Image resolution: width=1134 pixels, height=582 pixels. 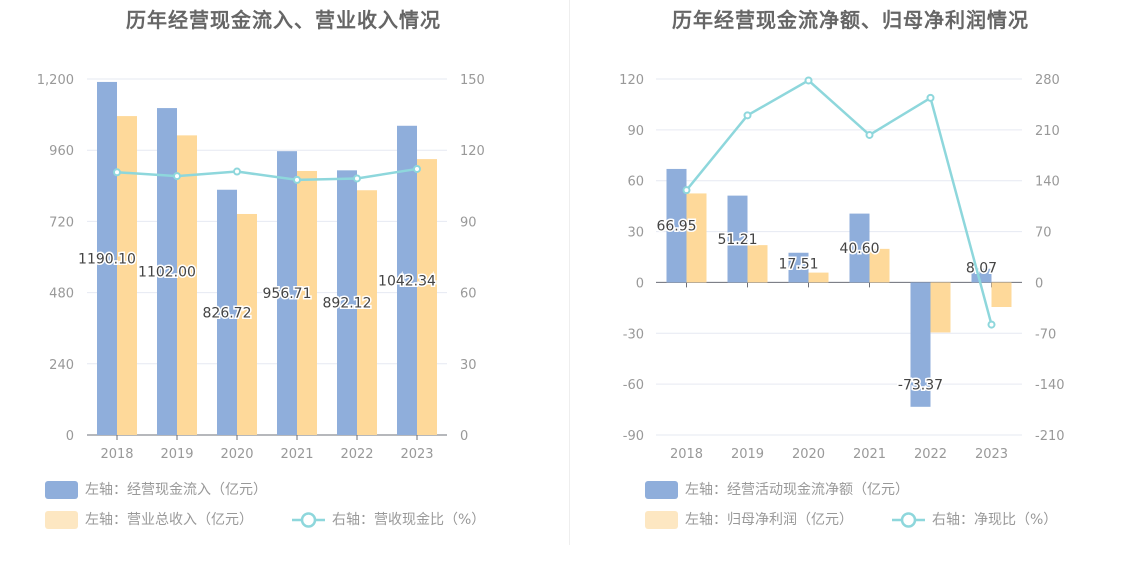 What do you see at coordinates (920, 385) in the screenshot?
I see `bar-data-label: -73.37` at bounding box center [920, 385].